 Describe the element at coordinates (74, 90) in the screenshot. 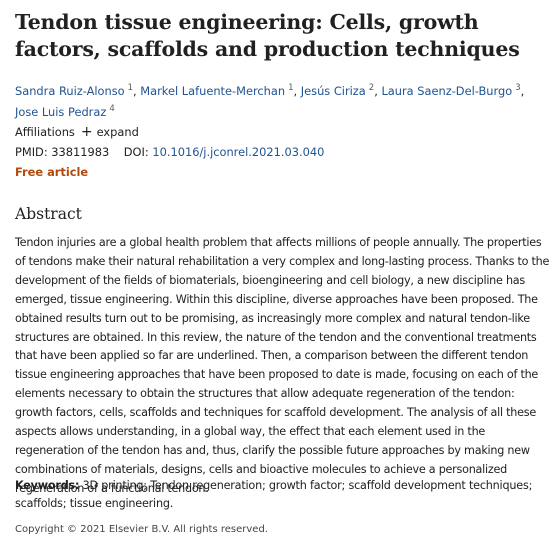

I see `author-link: Sandra Ruiz-Alonso 1` at that location.